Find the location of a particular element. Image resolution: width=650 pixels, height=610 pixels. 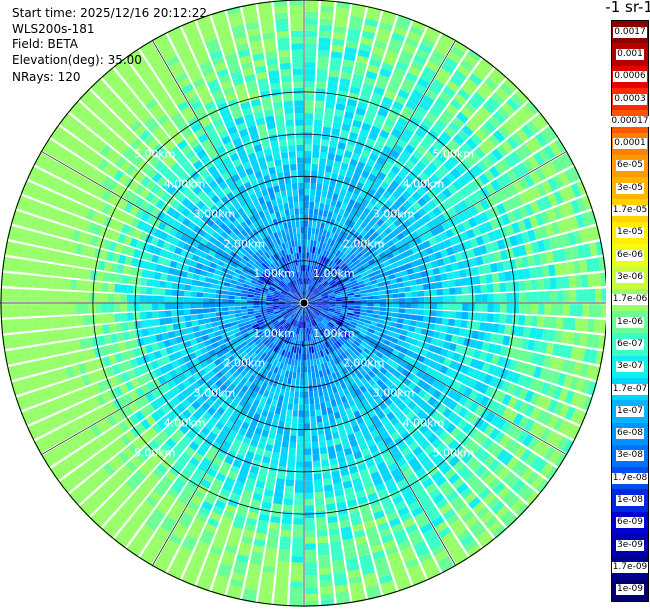

colorbar-swatch: 0.00017 is located at coordinates (630, 121).